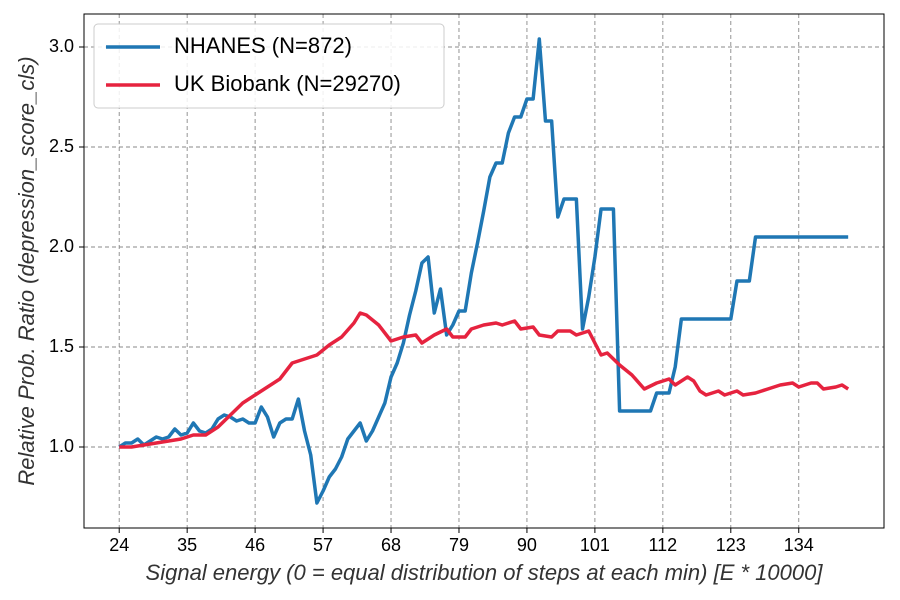 This screenshot has width=900, height=600. Describe the element at coordinates (595, 545) in the screenshot. I see `x-tick-label: 101` at that location.